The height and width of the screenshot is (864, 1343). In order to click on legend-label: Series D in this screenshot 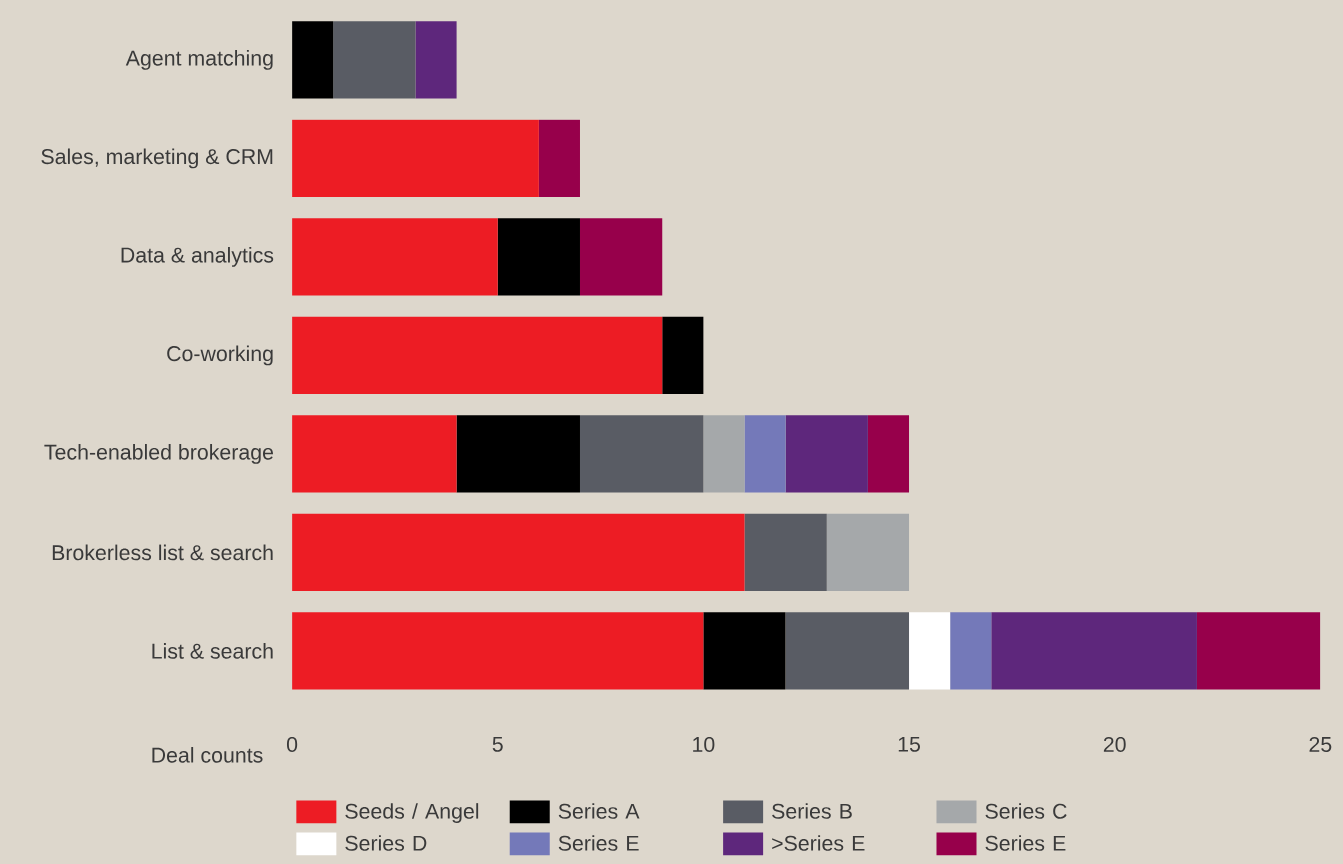, I will do `click(386, 843)`.